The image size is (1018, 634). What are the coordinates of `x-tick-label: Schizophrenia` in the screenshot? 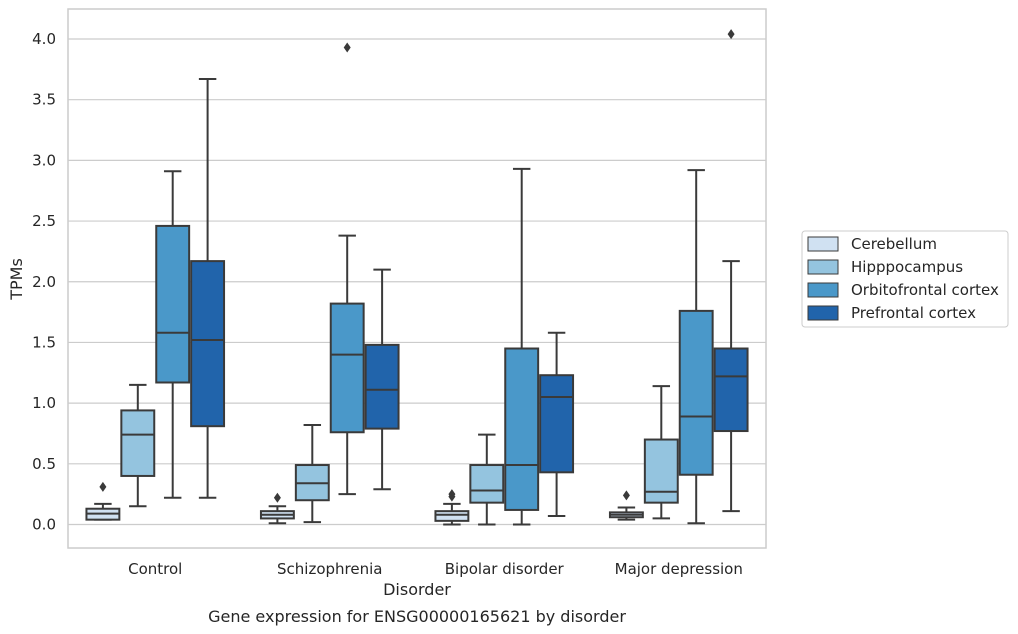 It's located at (329, 569).